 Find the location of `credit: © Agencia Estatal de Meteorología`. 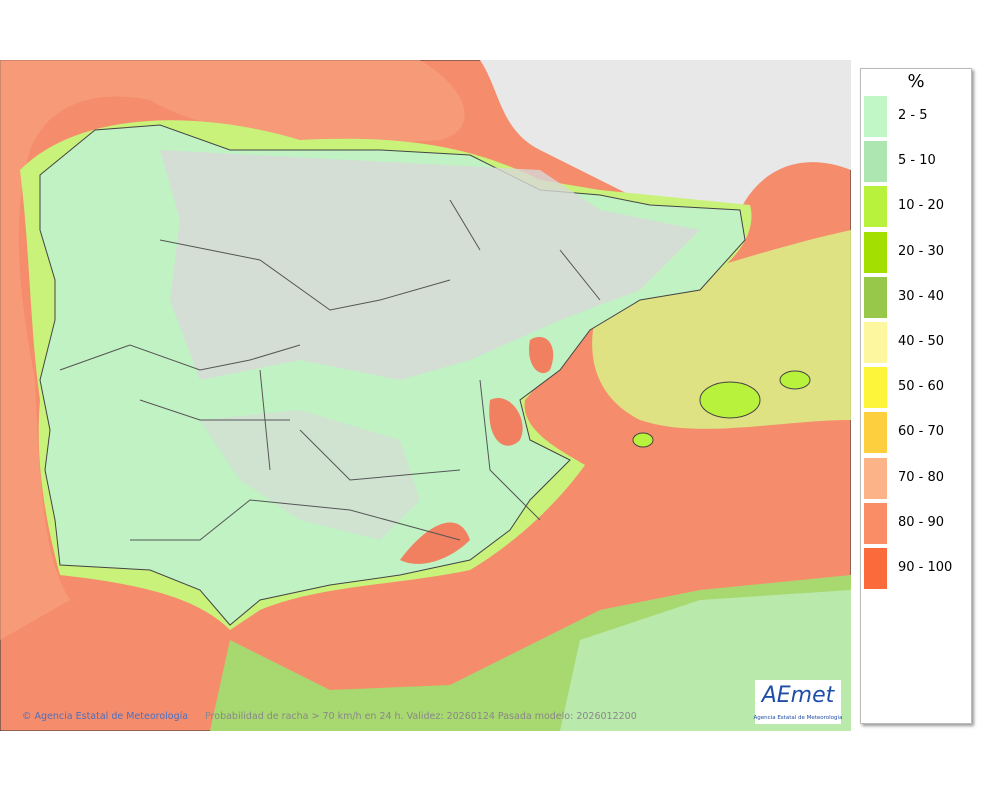

credit: © Agencia Estatal de Meteorología is located at coordinates (105, 716).